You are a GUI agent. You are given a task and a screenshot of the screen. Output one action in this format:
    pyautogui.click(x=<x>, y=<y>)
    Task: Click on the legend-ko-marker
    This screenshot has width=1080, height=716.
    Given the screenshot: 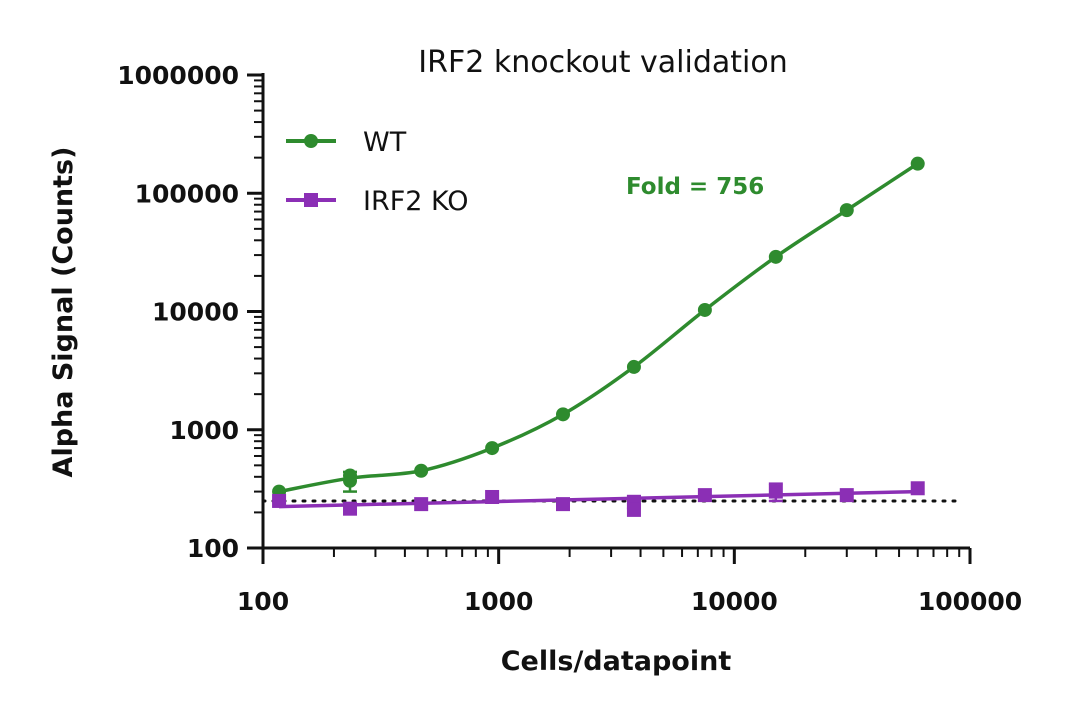 What is the action you would take?
    pyautogui.click(x=311, y=200)
    